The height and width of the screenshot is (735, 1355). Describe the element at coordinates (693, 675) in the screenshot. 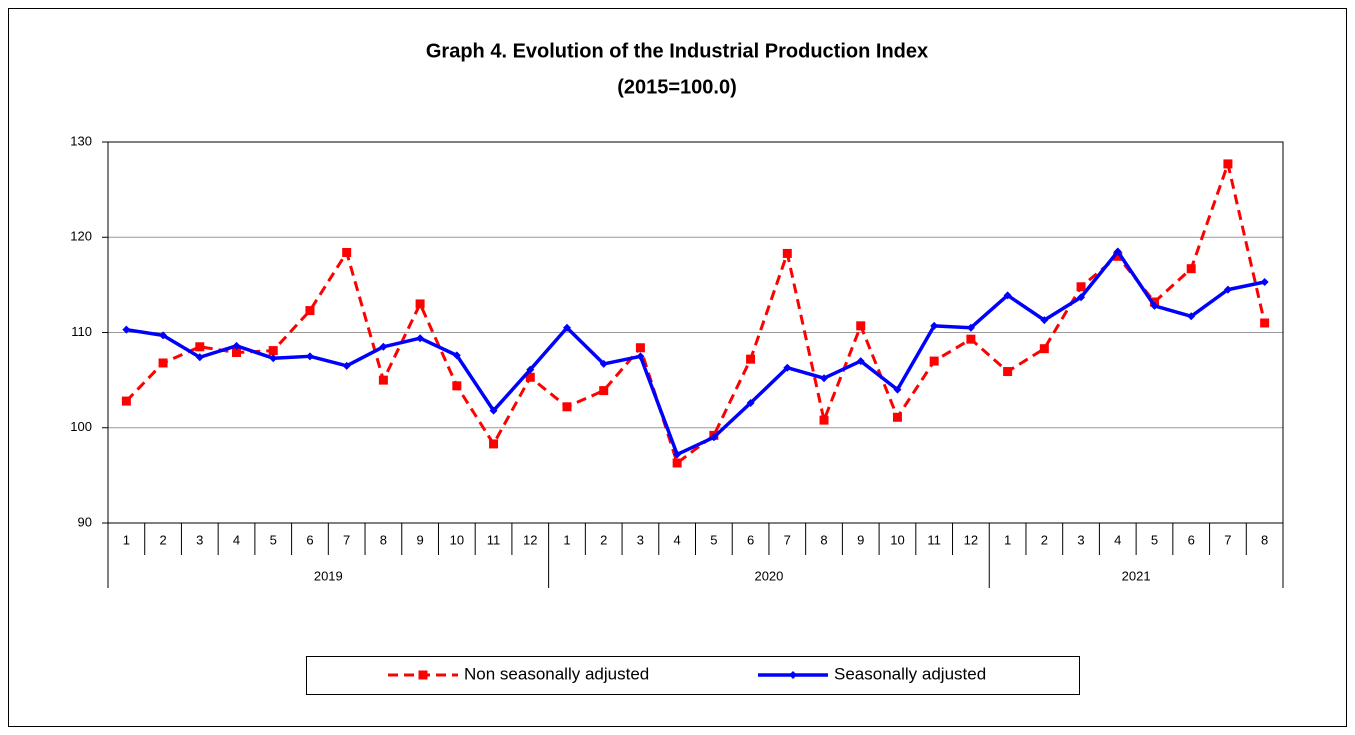

I see `legend-box` at that location.